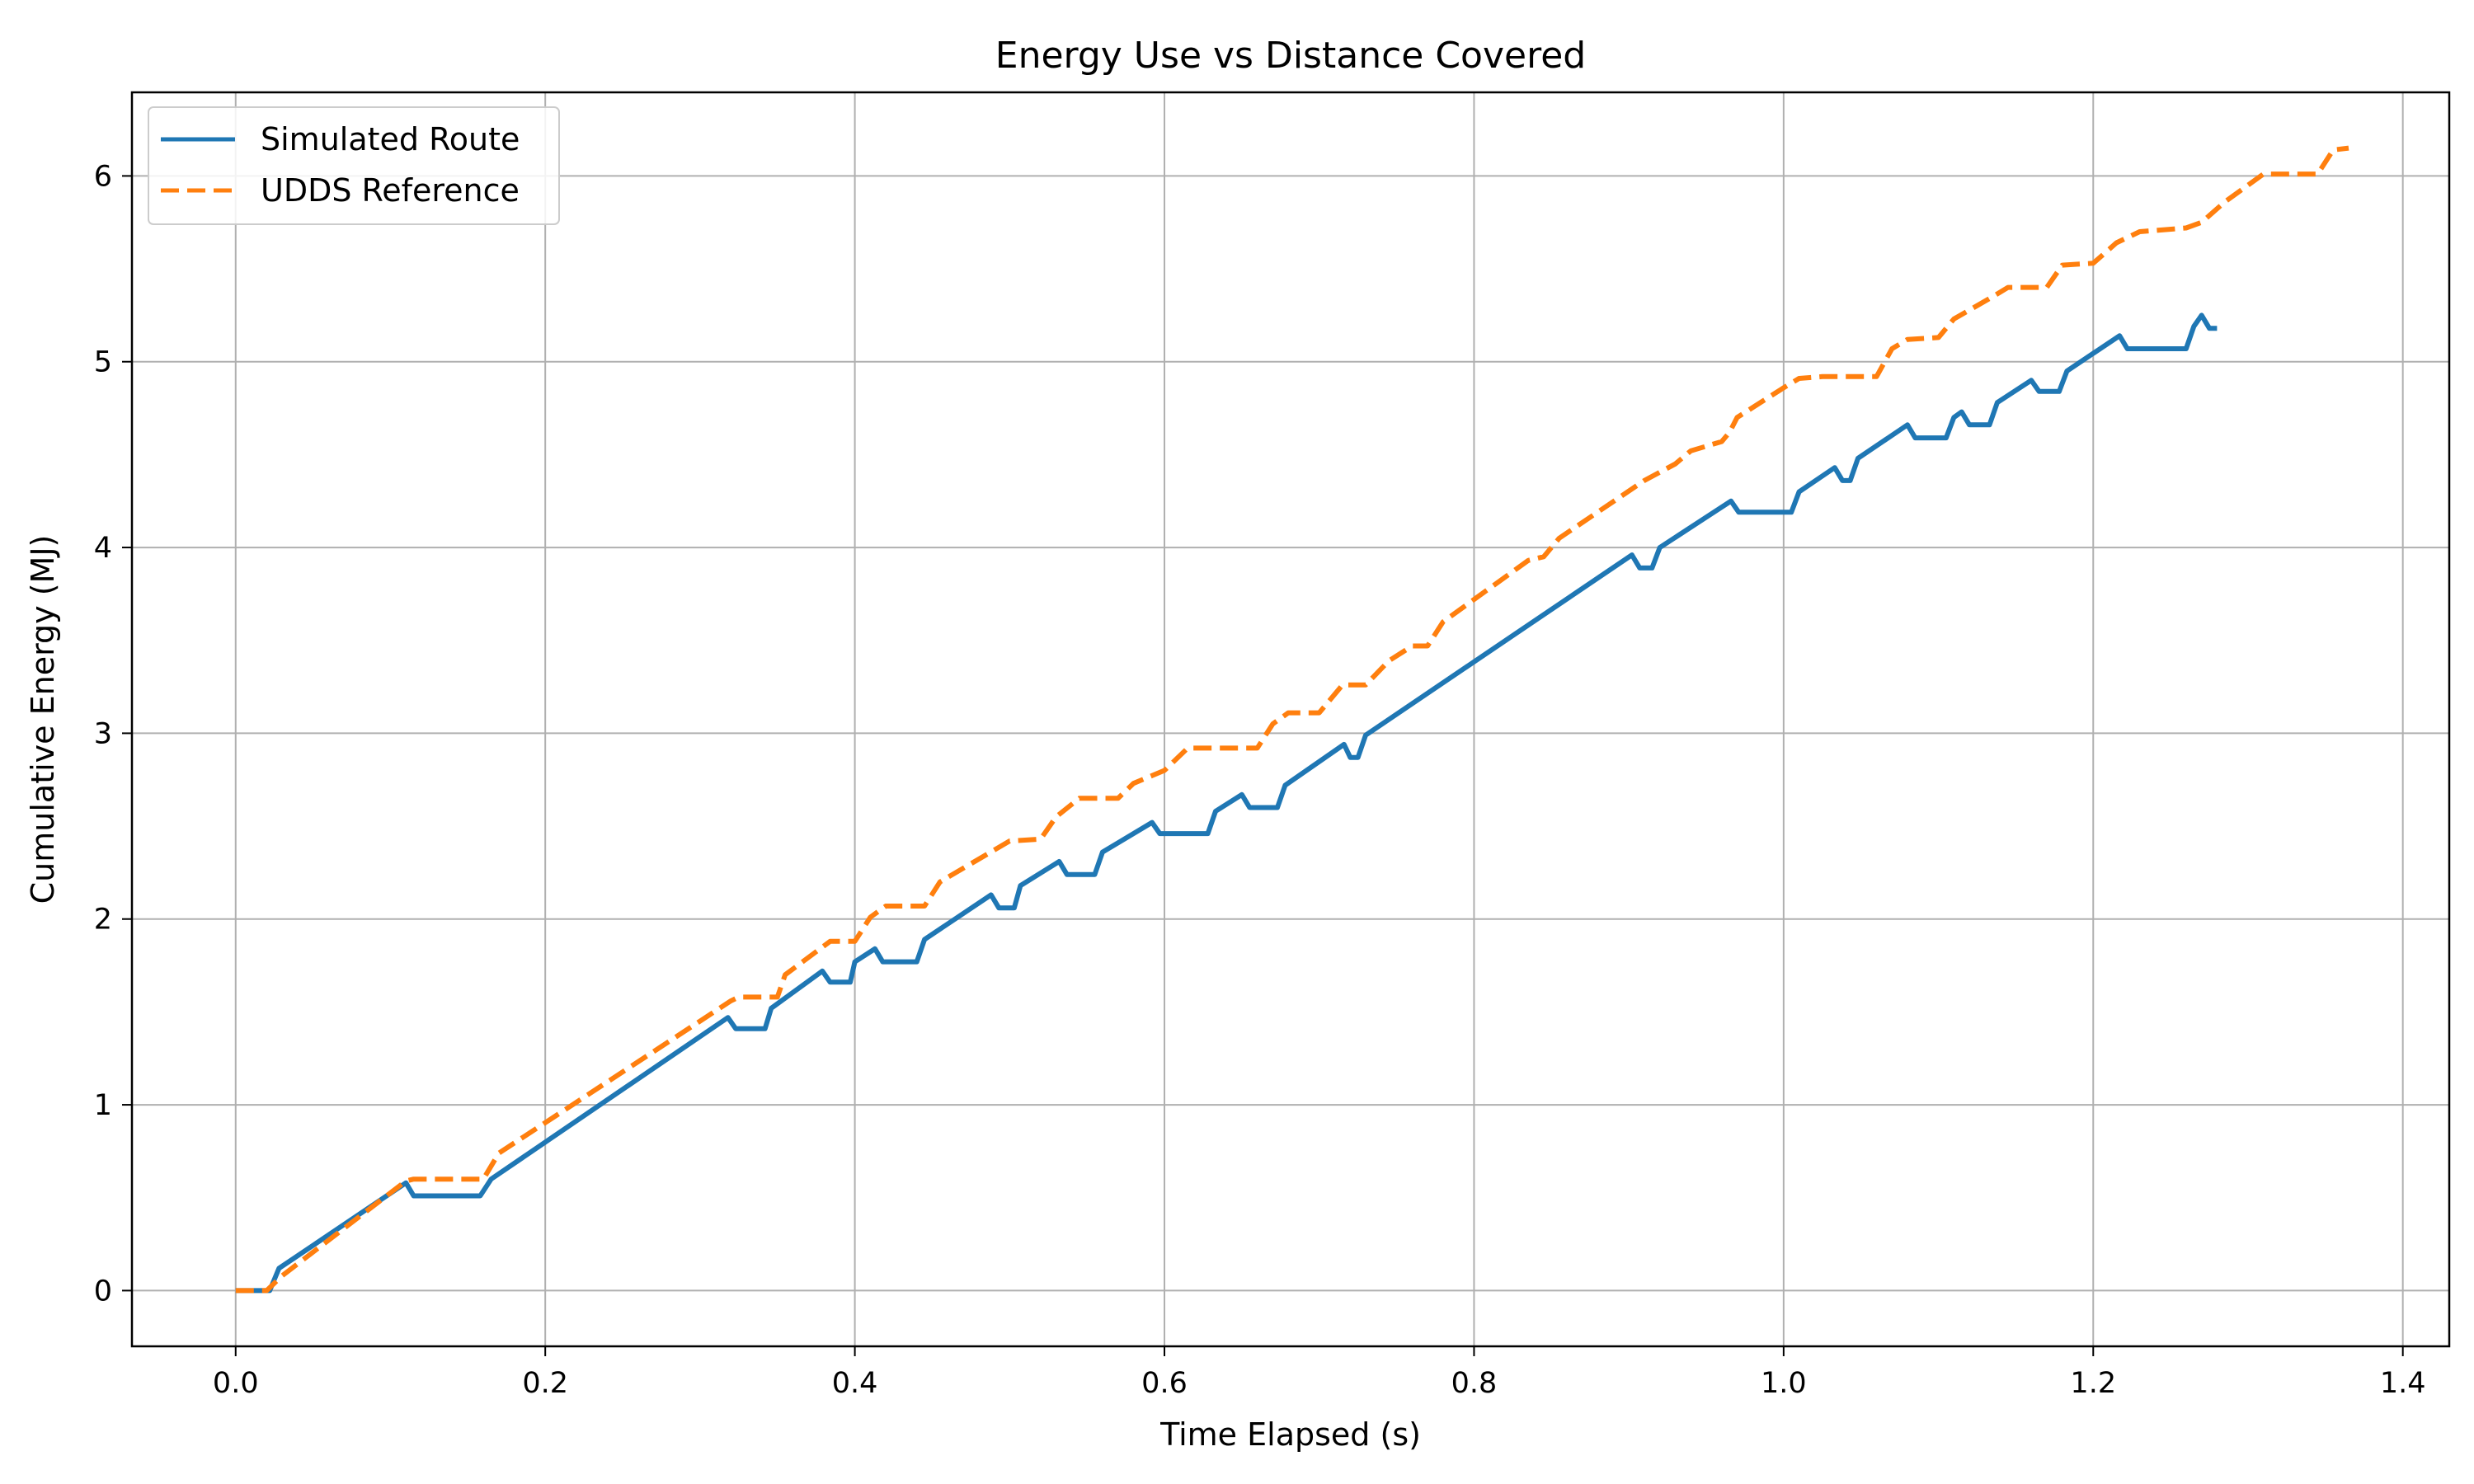  I want to click on y-tick-label: 0, so click(103, 1291).